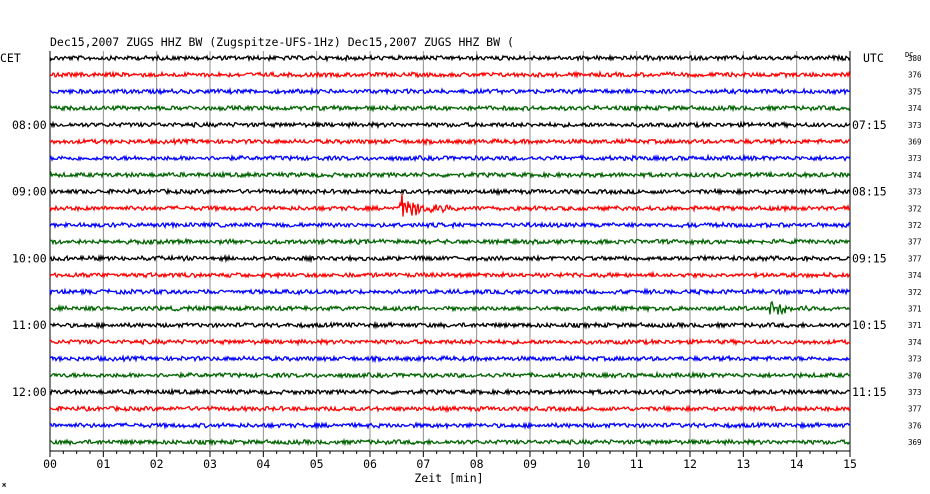  What do you see at coordinates (29, 392) in the screenshot?
I see `left-hour-label: 12:00` at bounding box center [29, 392].